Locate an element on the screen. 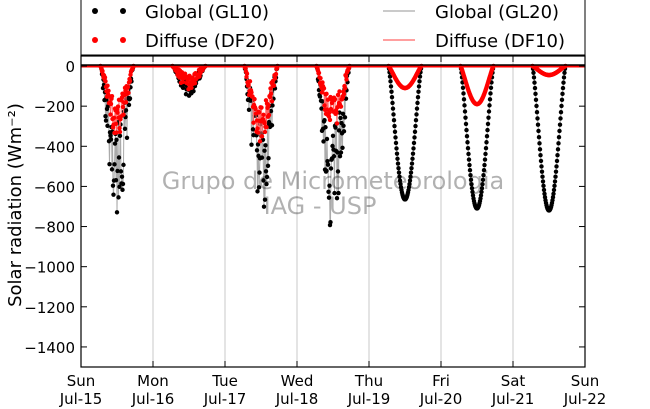 Image resolution: width=650 pixels, height=409 pixels. x-tick-weekday: Thu is located at coordinates (368, 381).